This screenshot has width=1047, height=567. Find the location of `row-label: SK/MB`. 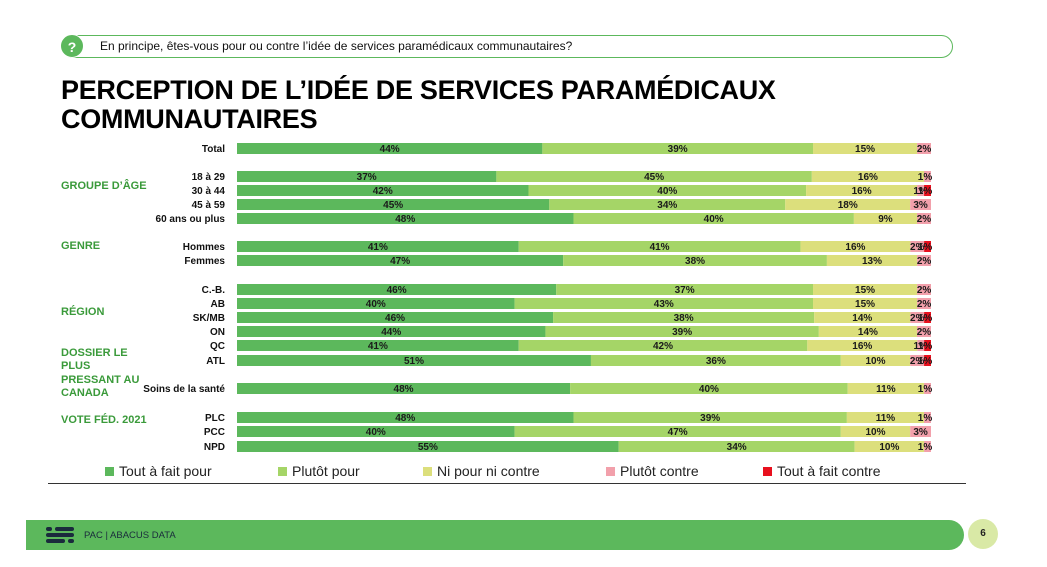

row-label: SK/MB is located at coordinates (209, 318).